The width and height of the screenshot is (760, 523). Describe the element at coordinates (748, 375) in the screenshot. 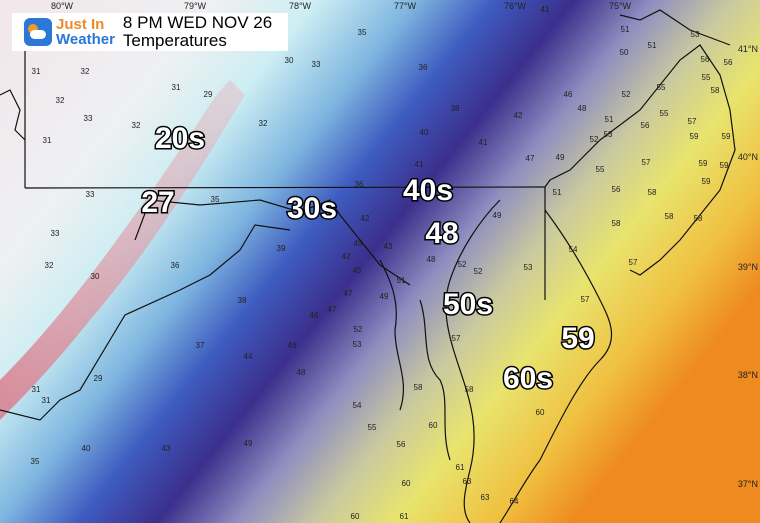

I see `latitude-label: 38°N` at that location.